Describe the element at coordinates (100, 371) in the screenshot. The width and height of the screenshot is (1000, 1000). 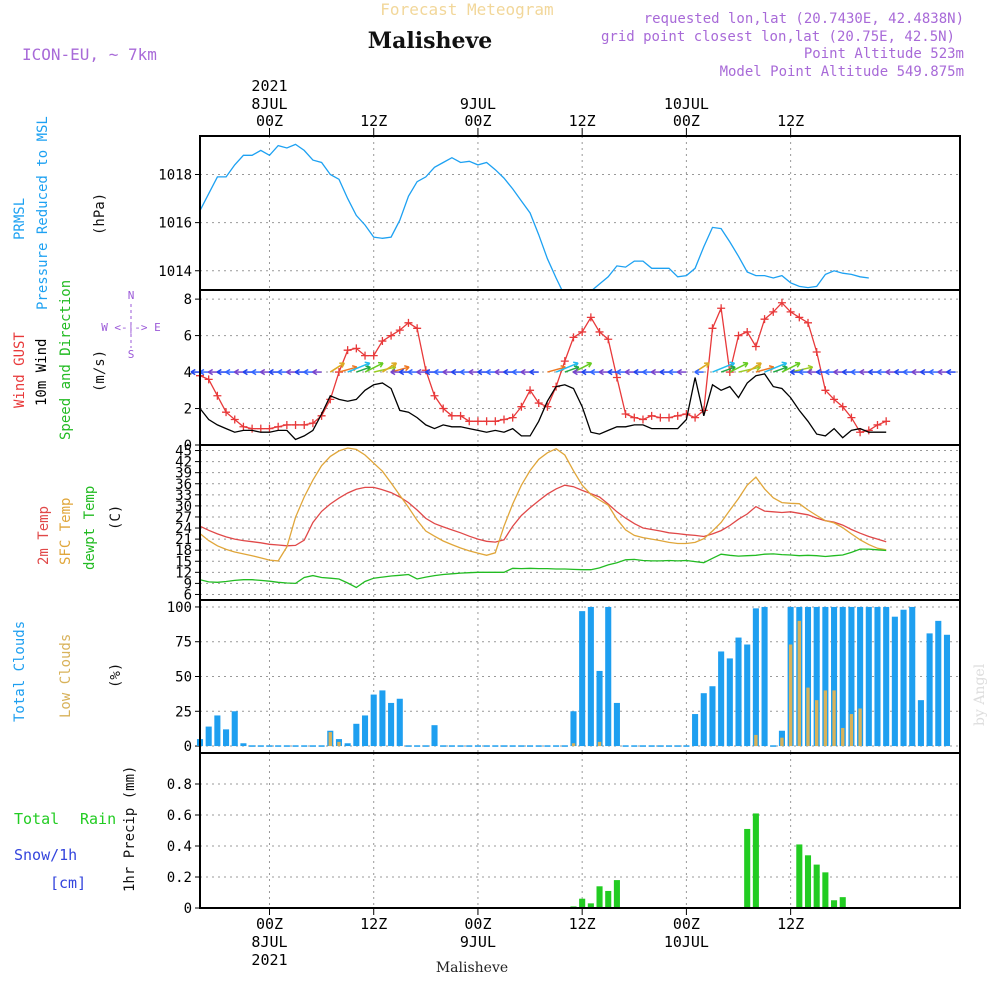
I see `wind-unit-label: (m/s)` at that location.